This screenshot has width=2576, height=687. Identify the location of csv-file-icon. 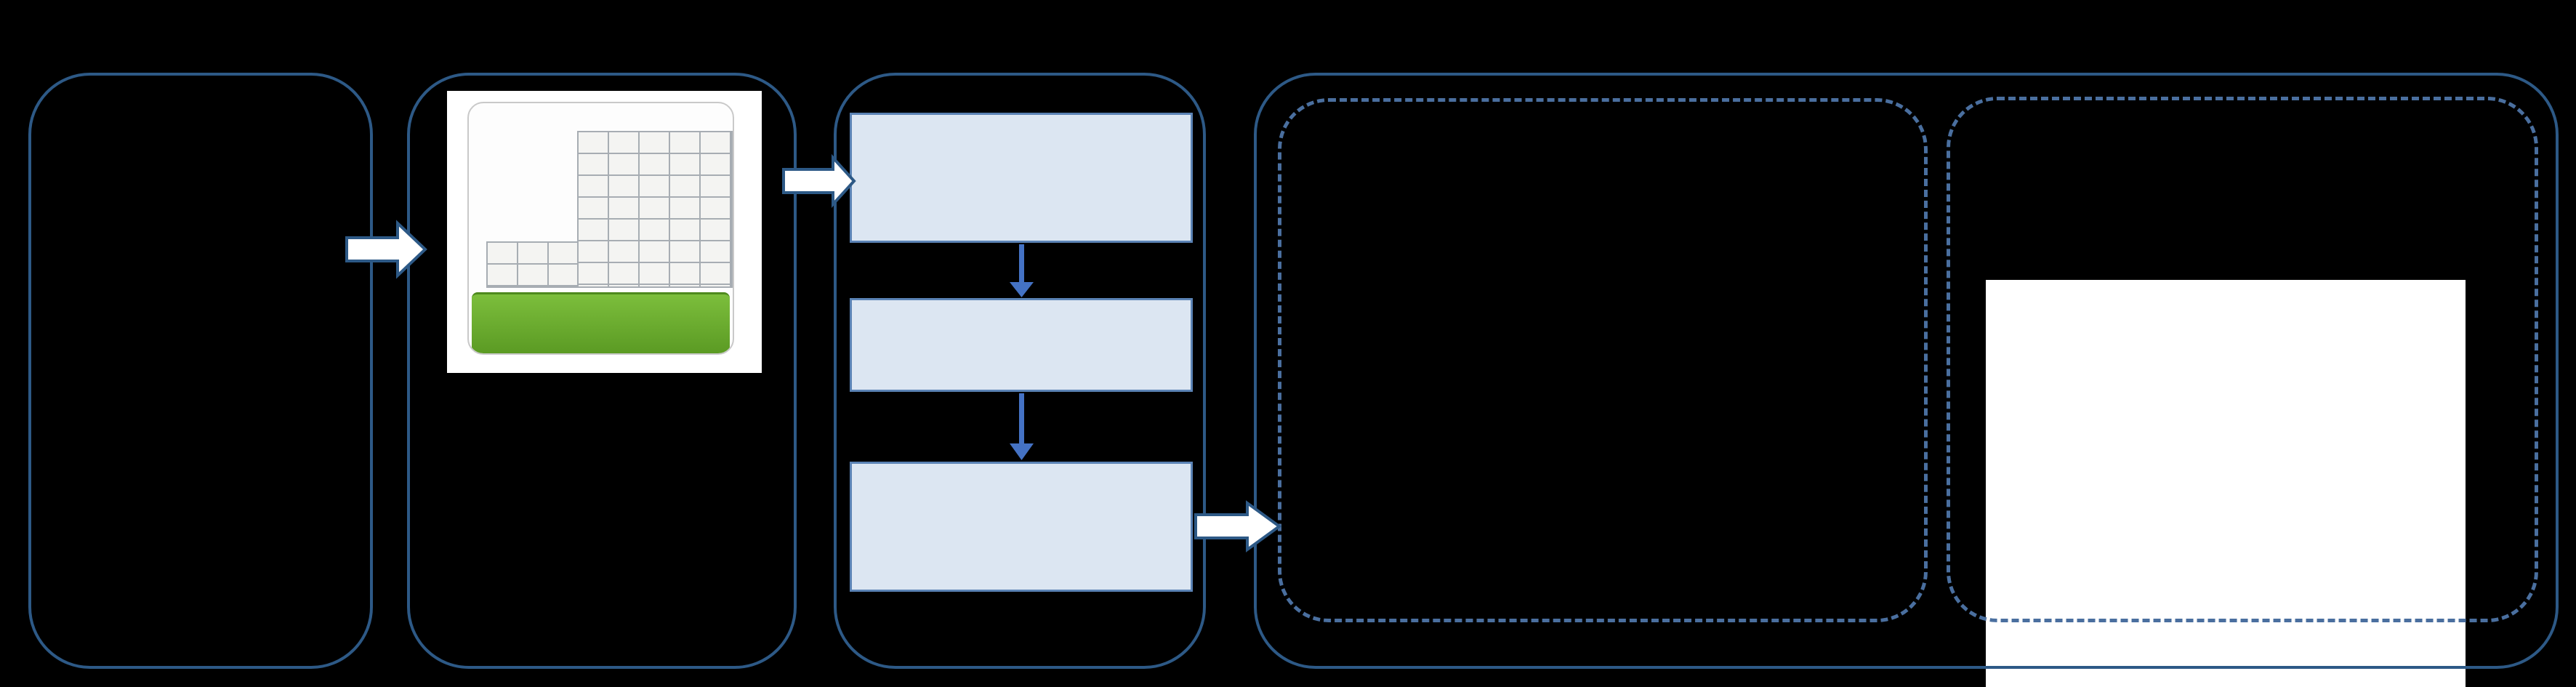
(600, 228).